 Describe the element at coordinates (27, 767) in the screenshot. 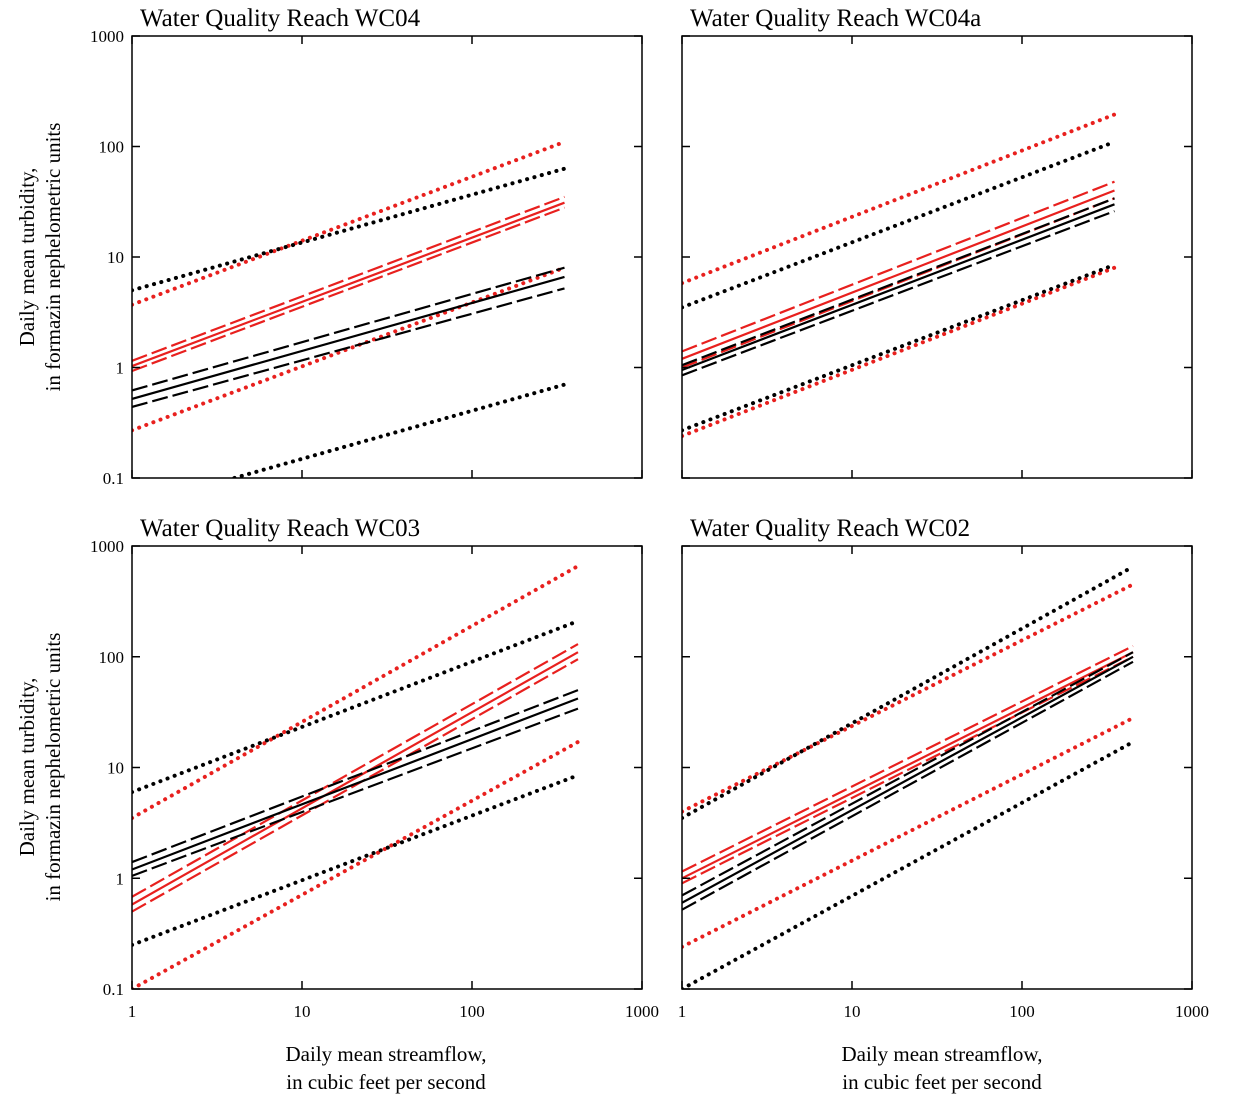

I see `y-axis-label-bottom-line1: Daily mean turbidity,` at that location.